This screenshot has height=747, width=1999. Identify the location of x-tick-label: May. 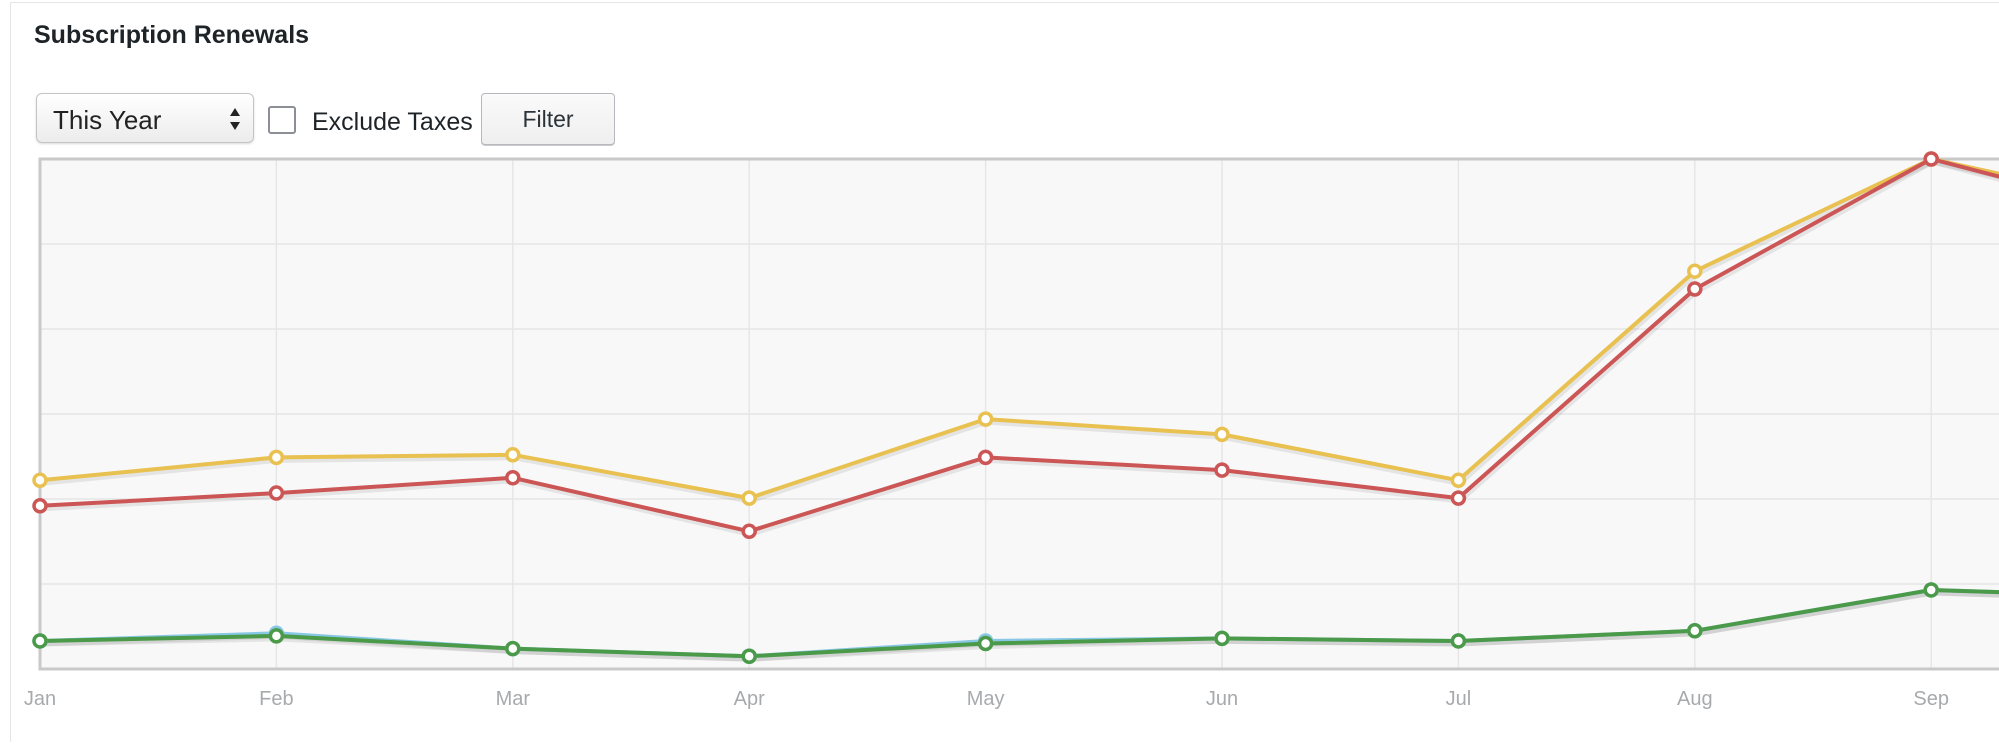
(986, 699).